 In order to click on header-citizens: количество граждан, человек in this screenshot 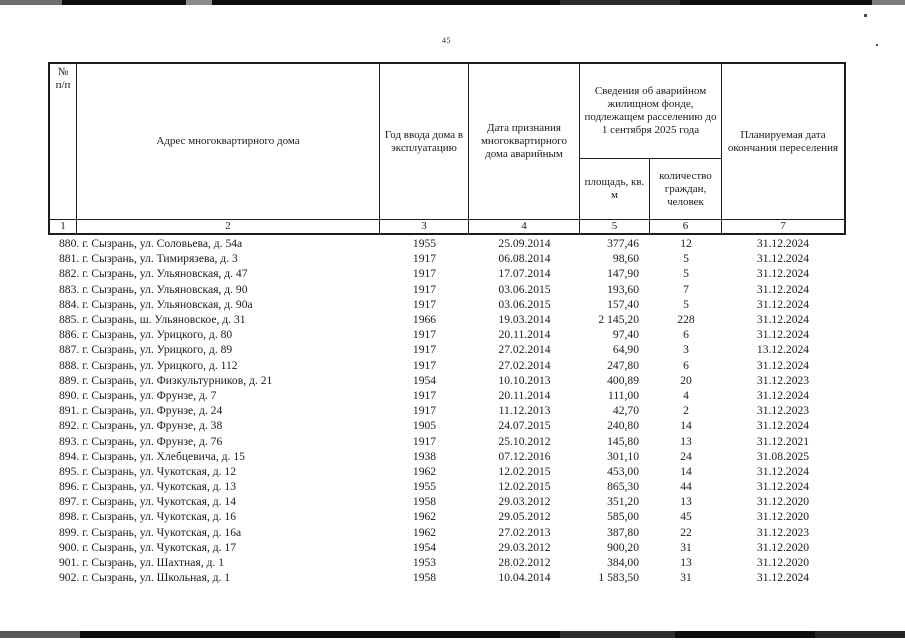, I will do `click(686, 189)`.